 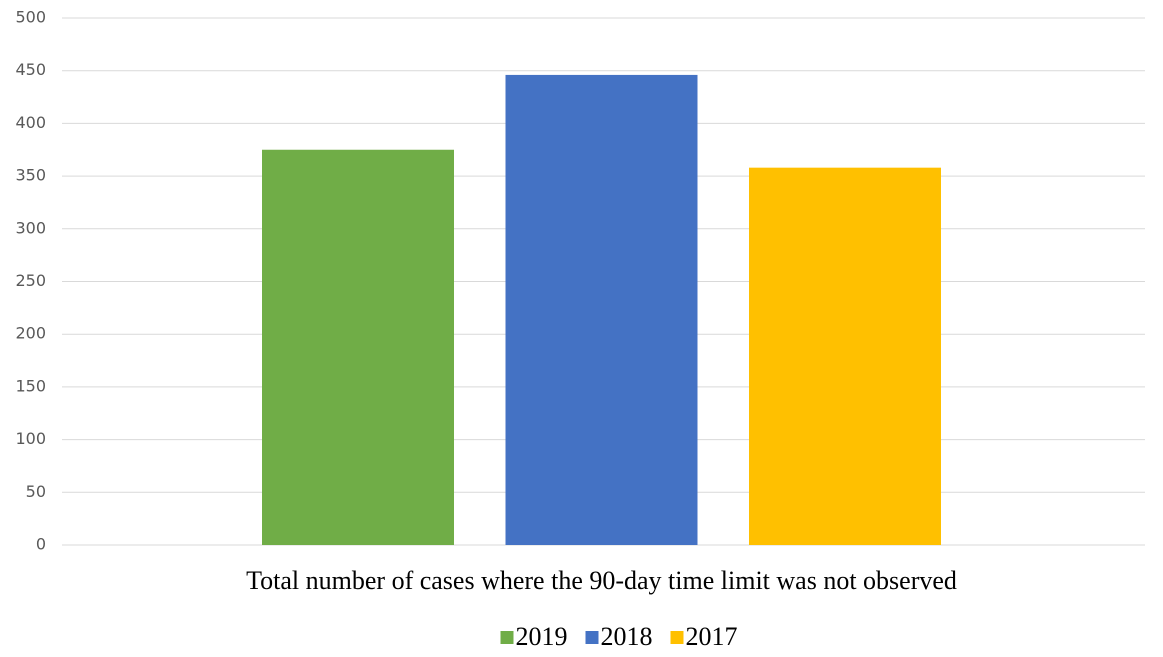 What do you see at coordinates (30, 333) in the screenshot?
I see `y-tick-label: 200` at bounding box center [30, 333].